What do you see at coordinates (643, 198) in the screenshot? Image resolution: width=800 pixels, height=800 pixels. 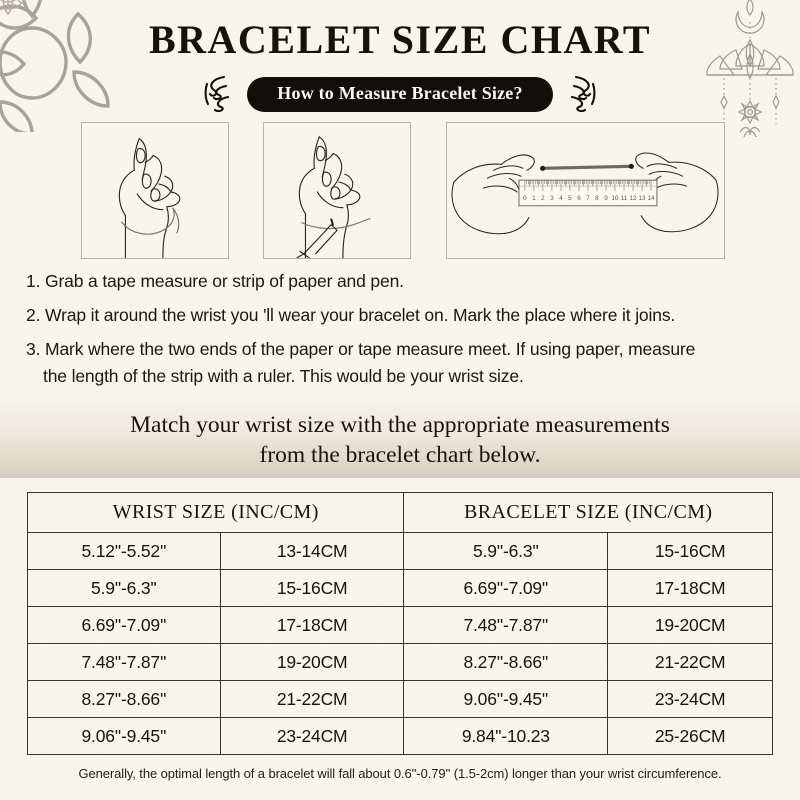 I see `ruler-tick-label: 13` at bounding box center [643, 198].